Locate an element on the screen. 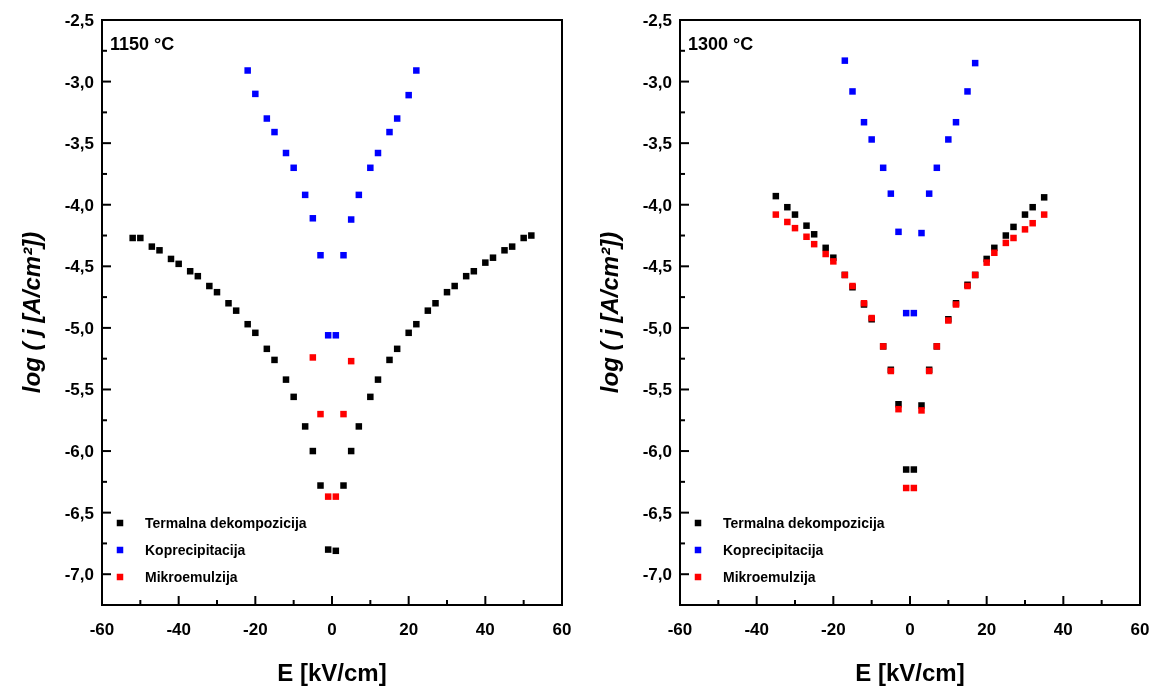 This screenshot has height=693, width=1154. x-tick-label: 20 is located at coordinates (409, 629).